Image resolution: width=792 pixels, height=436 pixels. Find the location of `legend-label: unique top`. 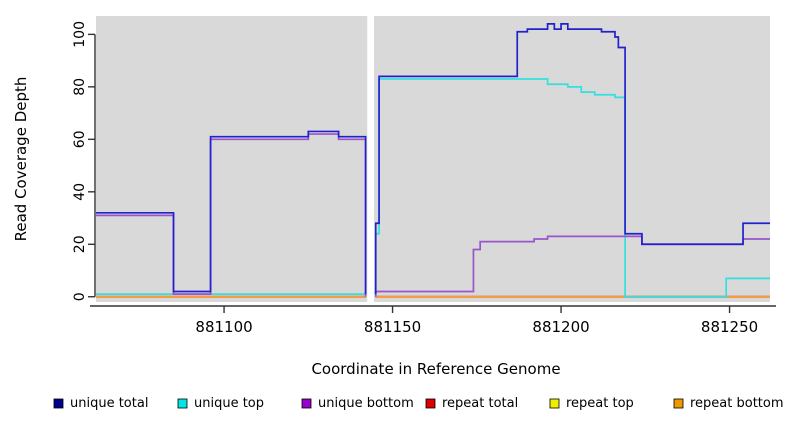

legend-label: unique top is located at coordinates (229, 403).